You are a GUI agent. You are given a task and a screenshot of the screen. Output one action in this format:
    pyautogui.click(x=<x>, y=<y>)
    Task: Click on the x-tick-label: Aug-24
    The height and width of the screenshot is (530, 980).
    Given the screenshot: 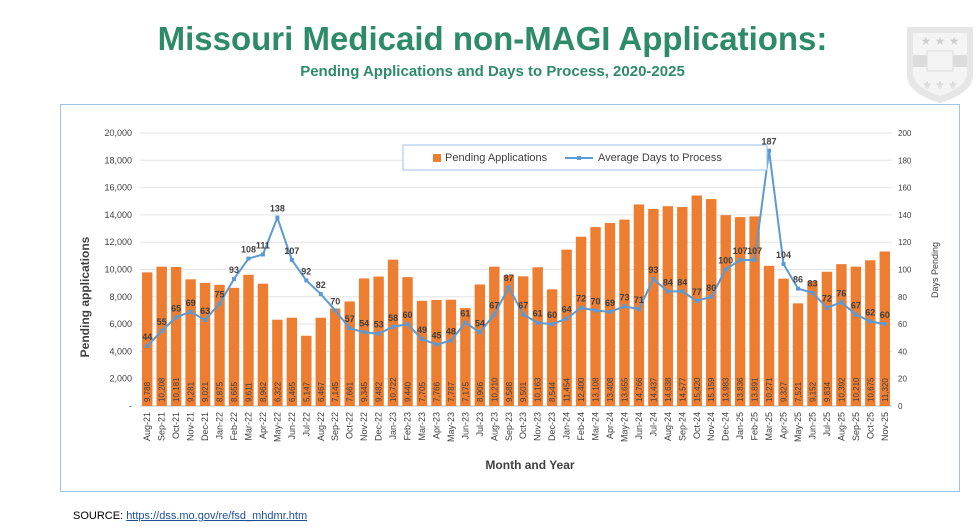 What is the action you would take?
    pyautogui.click(x=668, y=426)
    